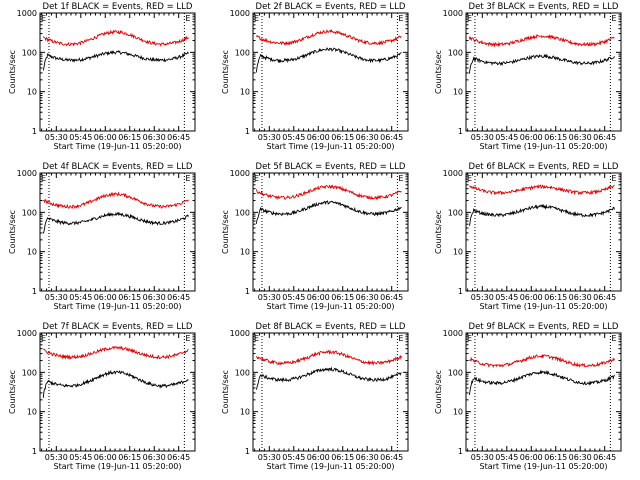 This screenshot has width=640, height=480. I want to click on chart-title: Det 3f BLACK = Events, RED = LLD, so click(544, 7).